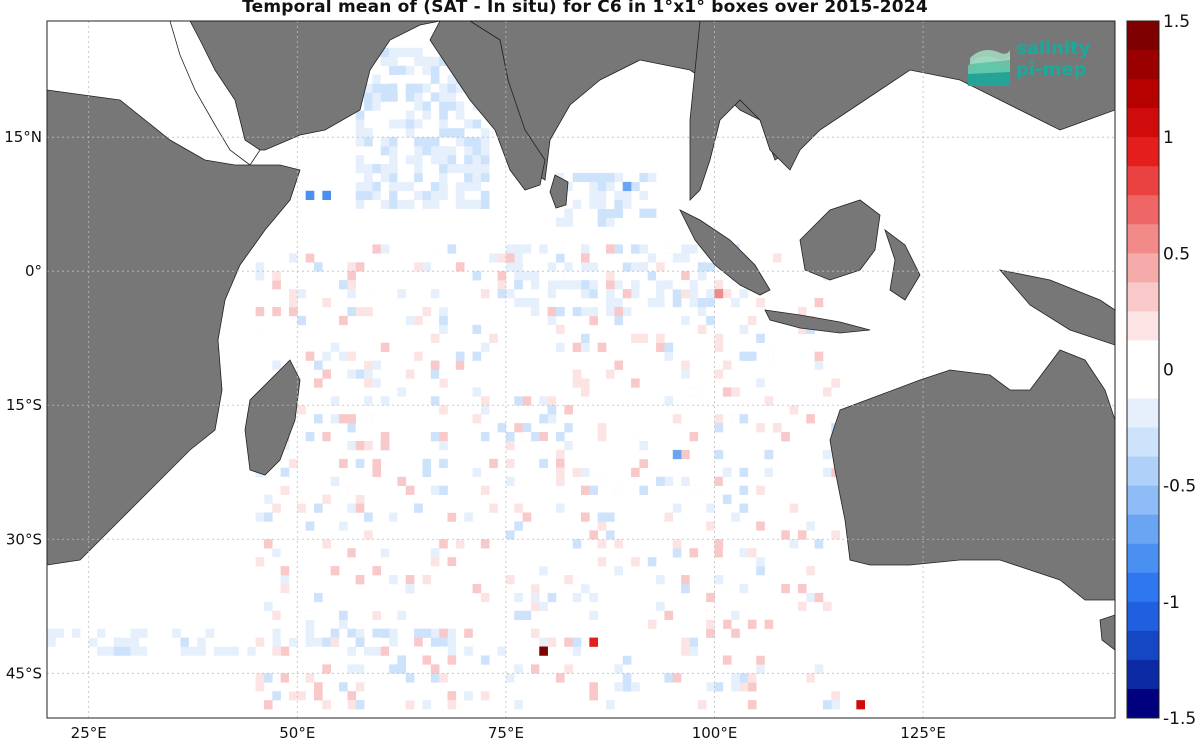 The width and height of the screenshot is (1199, 740). I want to click on lon-tick-label: 50°E, so click(297, 732).